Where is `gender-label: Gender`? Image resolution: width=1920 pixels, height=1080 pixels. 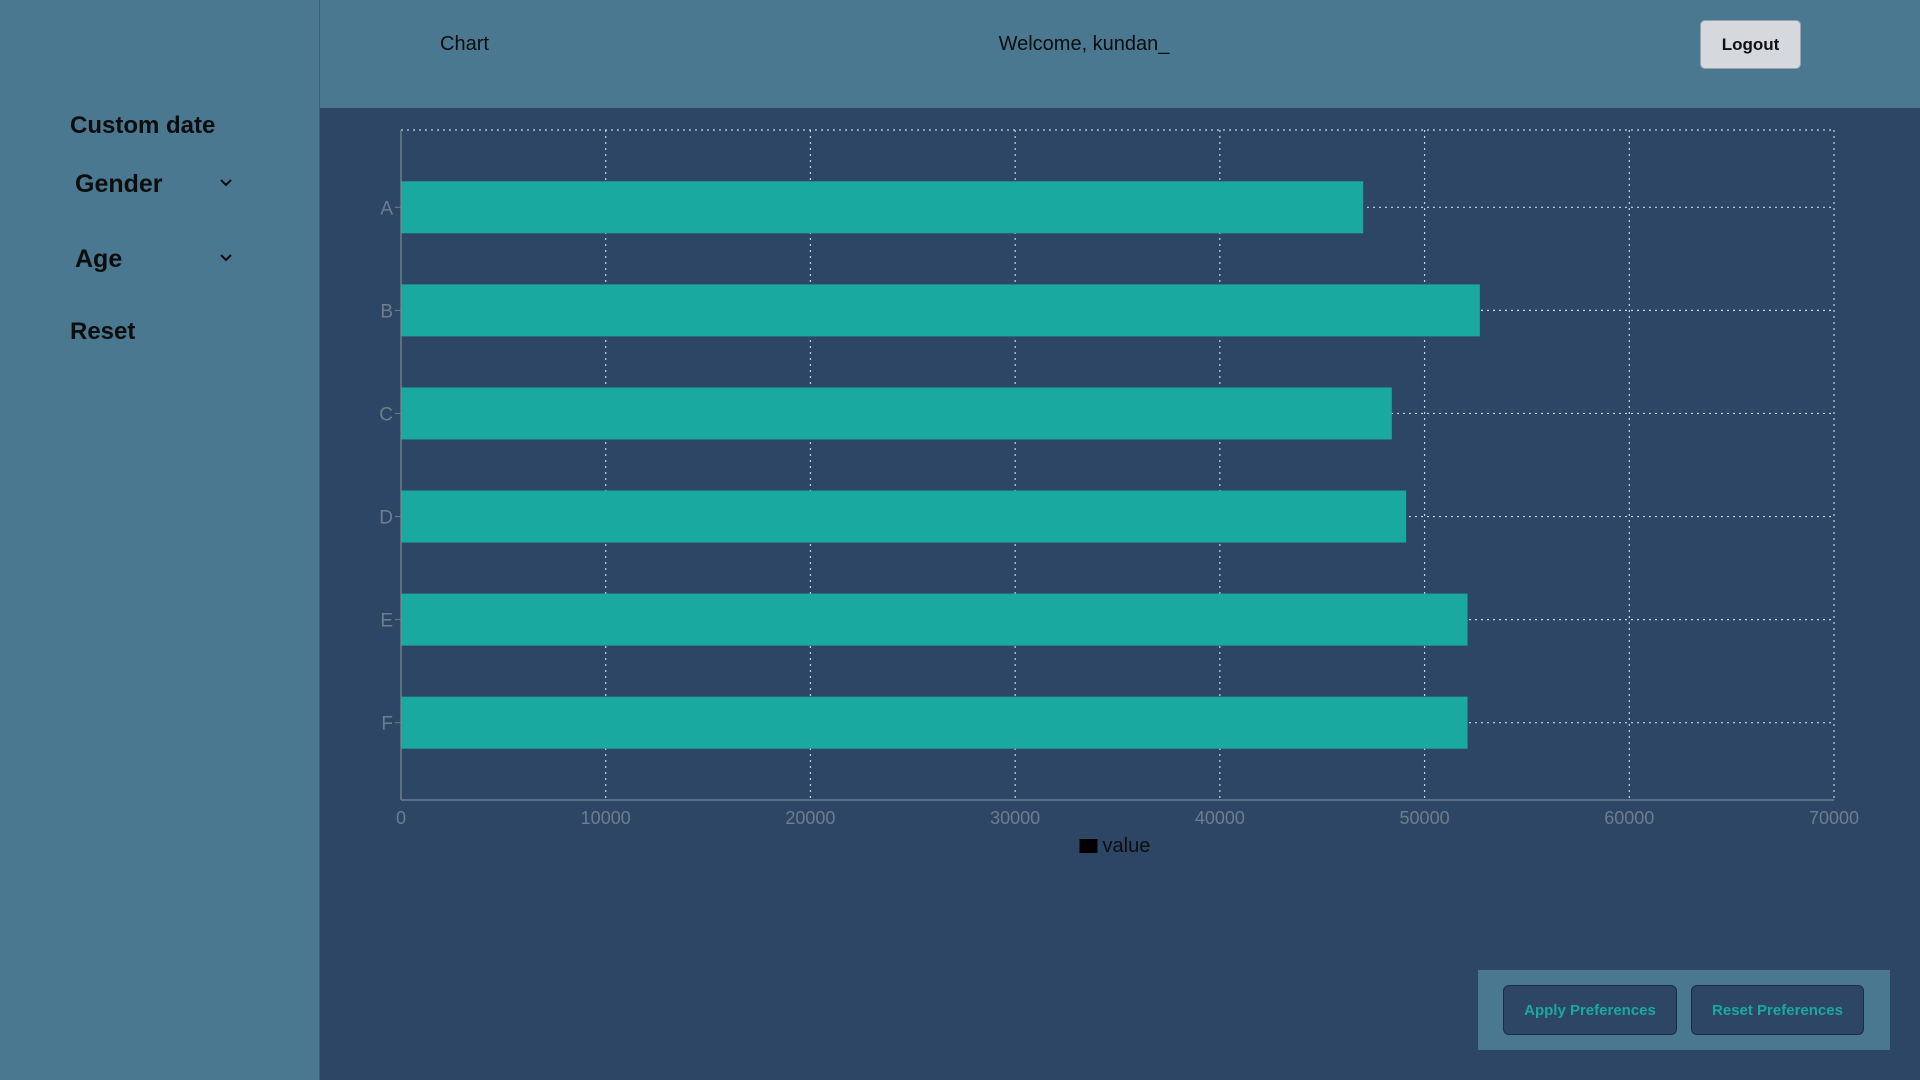 gender-label: Gender is located at coordinates (119, 184).